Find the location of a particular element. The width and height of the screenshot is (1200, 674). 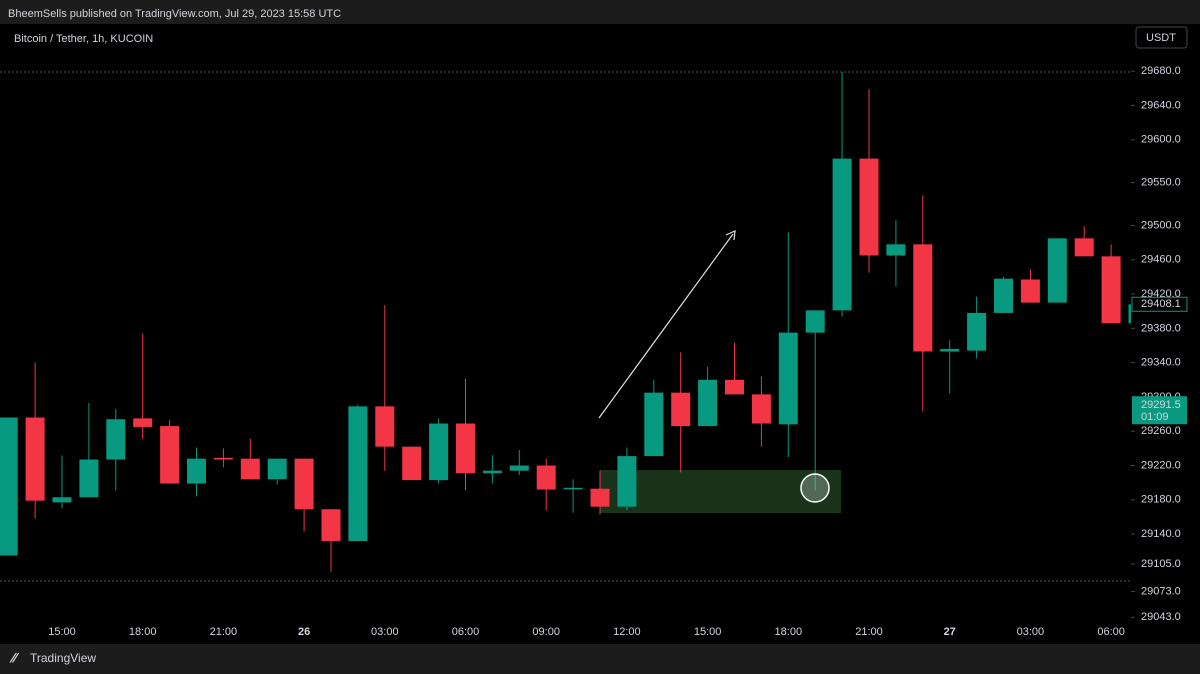

x-tick-label: 12:00 is located at coordinates (627, 632).